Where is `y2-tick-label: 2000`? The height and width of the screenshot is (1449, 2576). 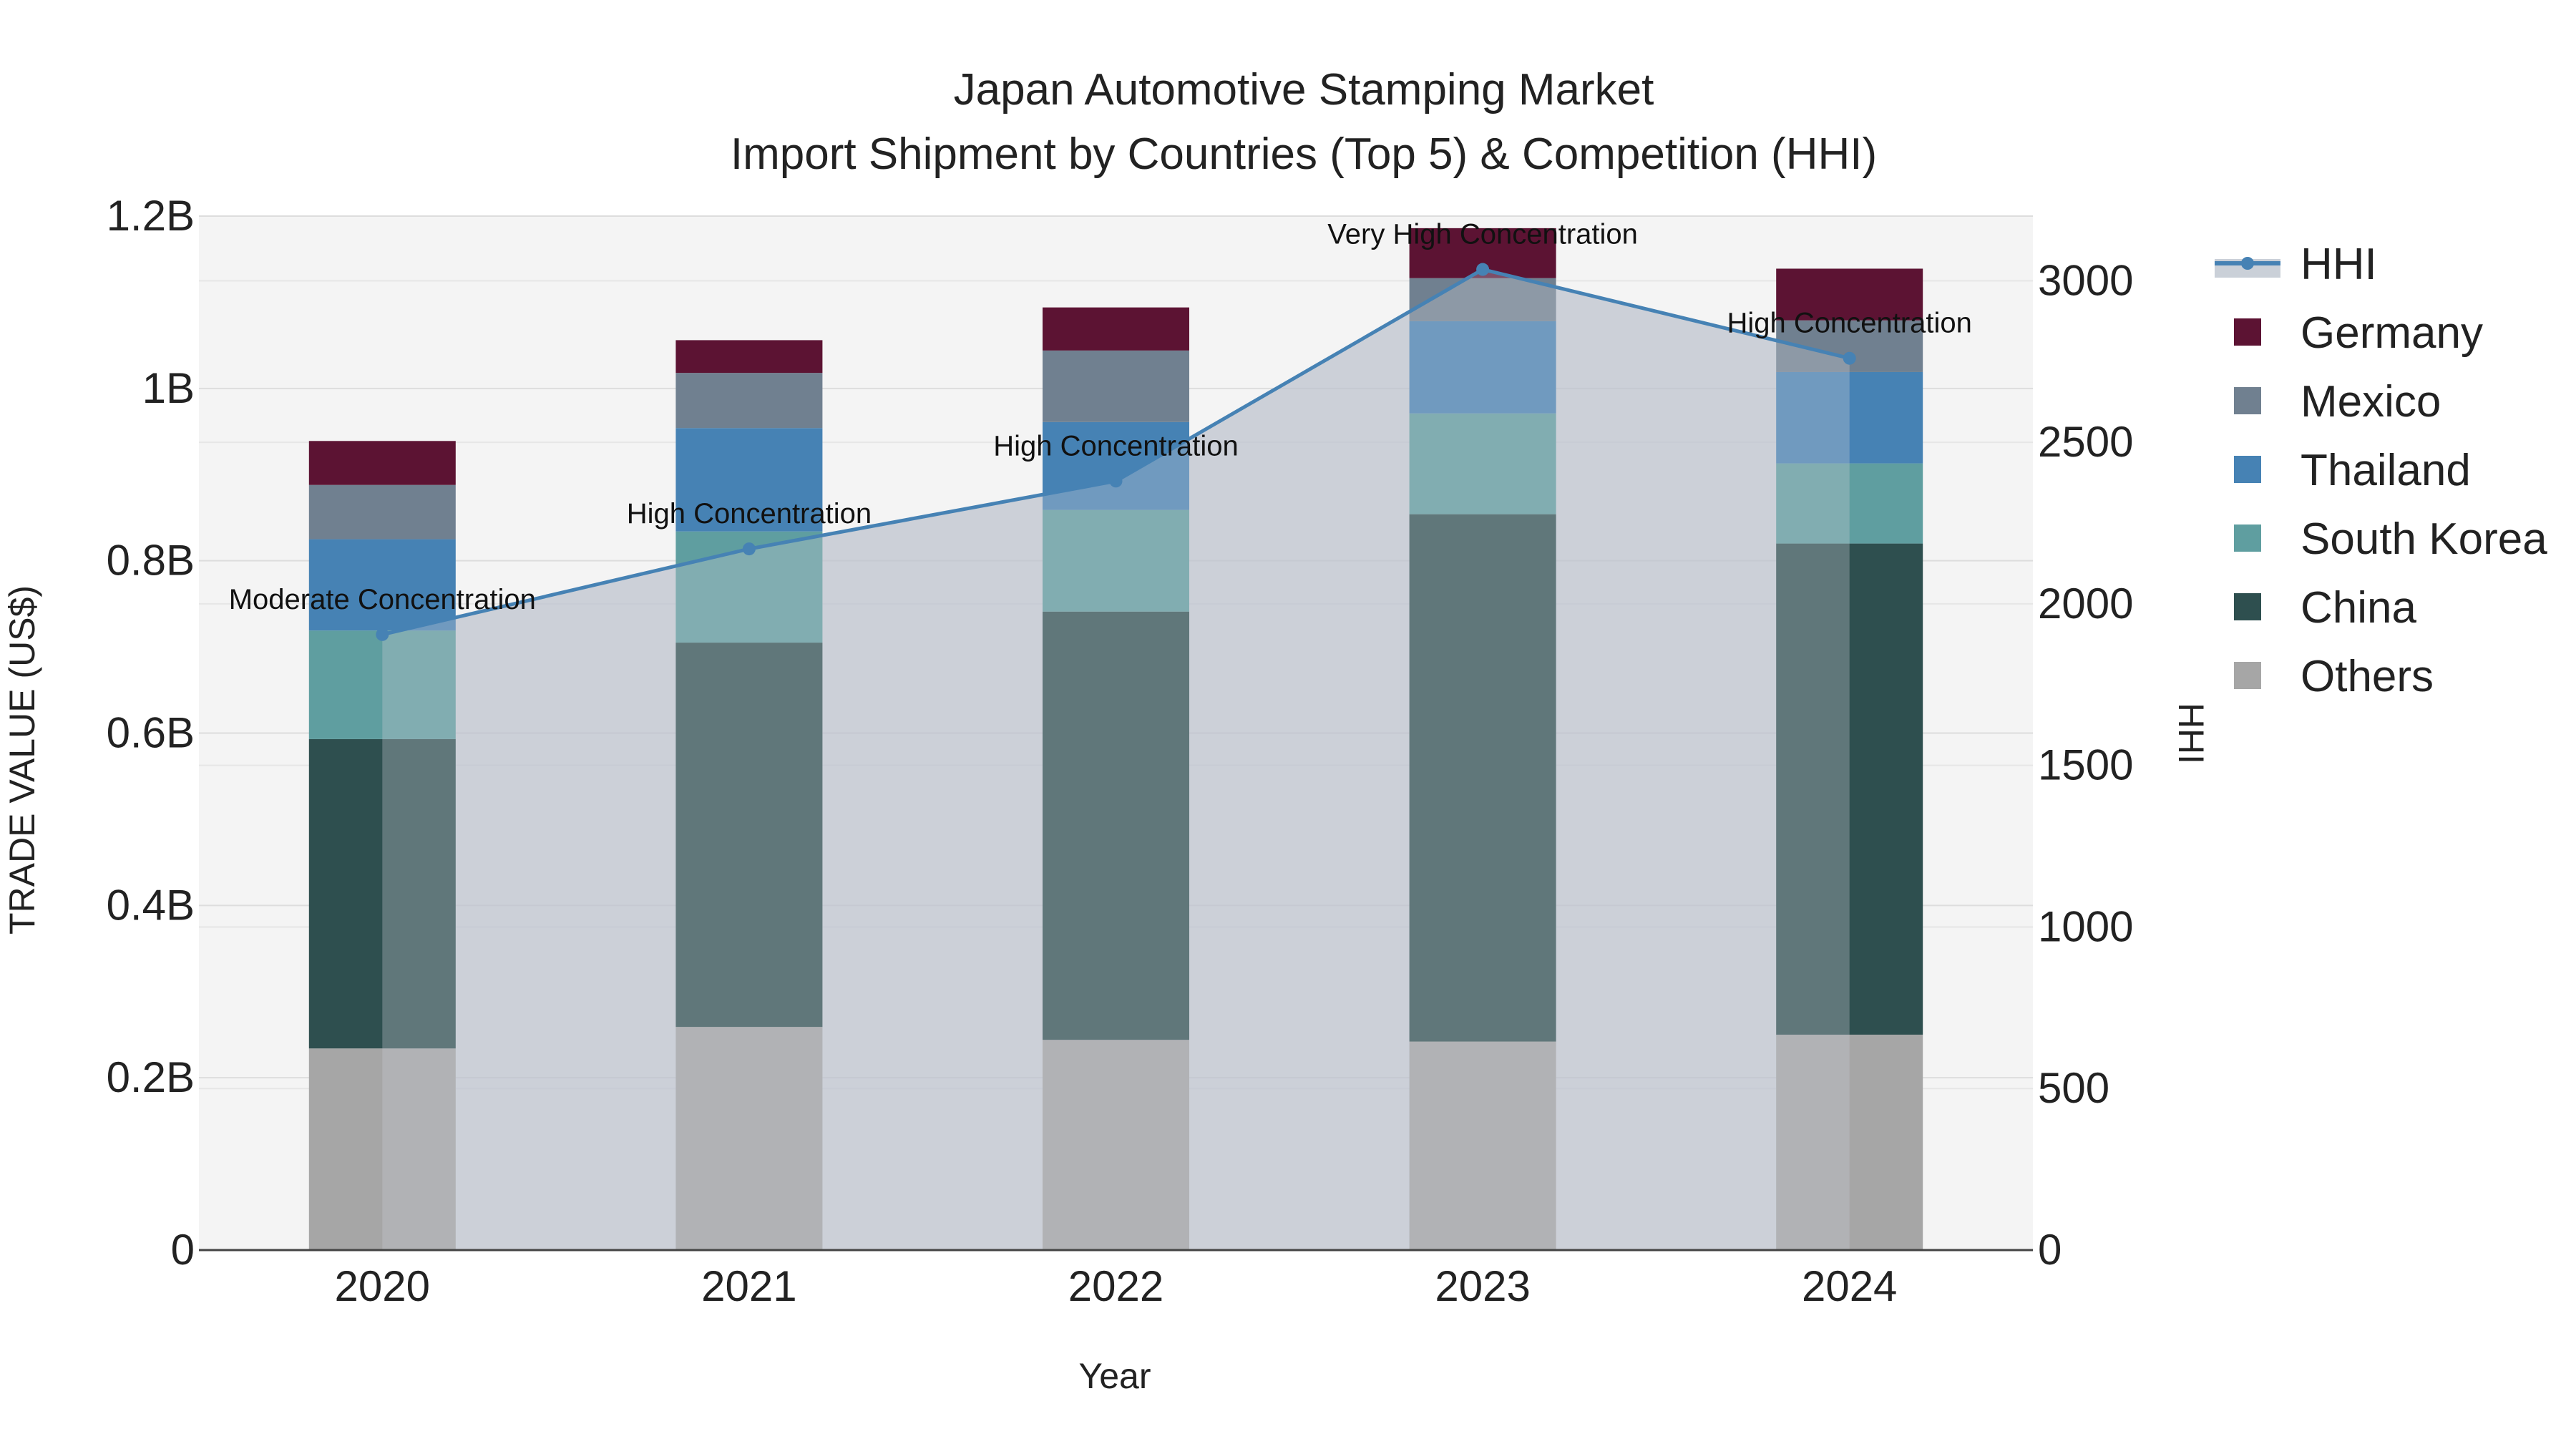 y2-tick-label: 2000 is located at coordinates (2085, 604).